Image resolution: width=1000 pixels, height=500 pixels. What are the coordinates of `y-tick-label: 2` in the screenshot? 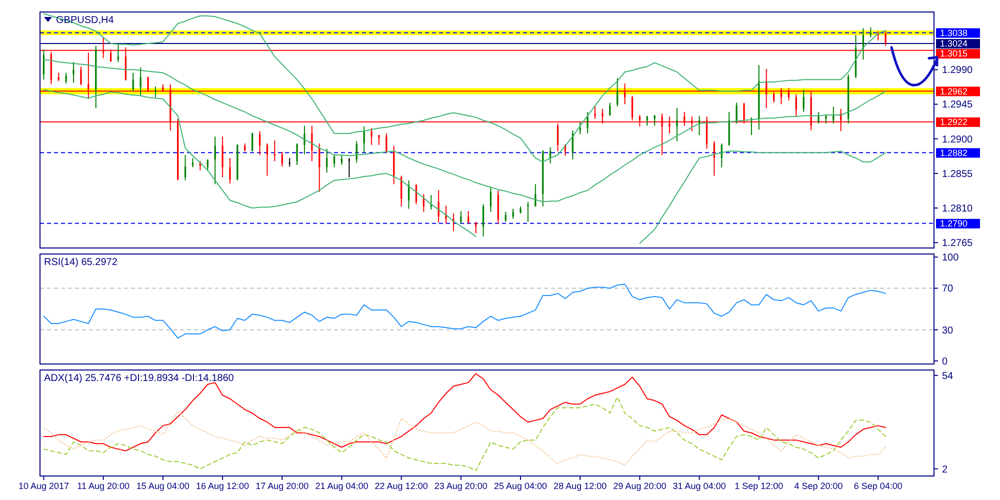 It's located at (945, 470).